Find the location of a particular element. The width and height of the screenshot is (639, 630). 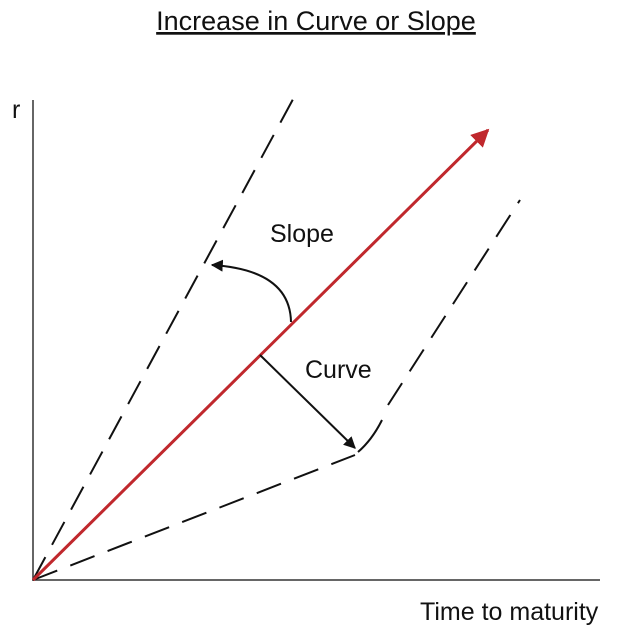

dashed-curve-upper is located at coordinates (454, 302).